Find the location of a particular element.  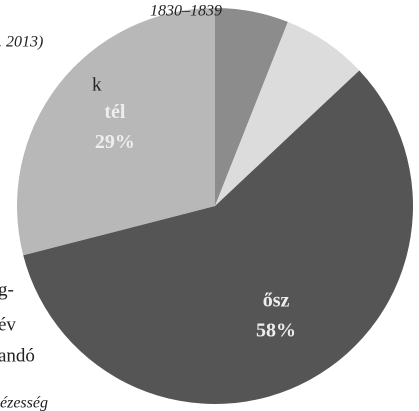

doc-text: k is located at coordinates (97, 84).